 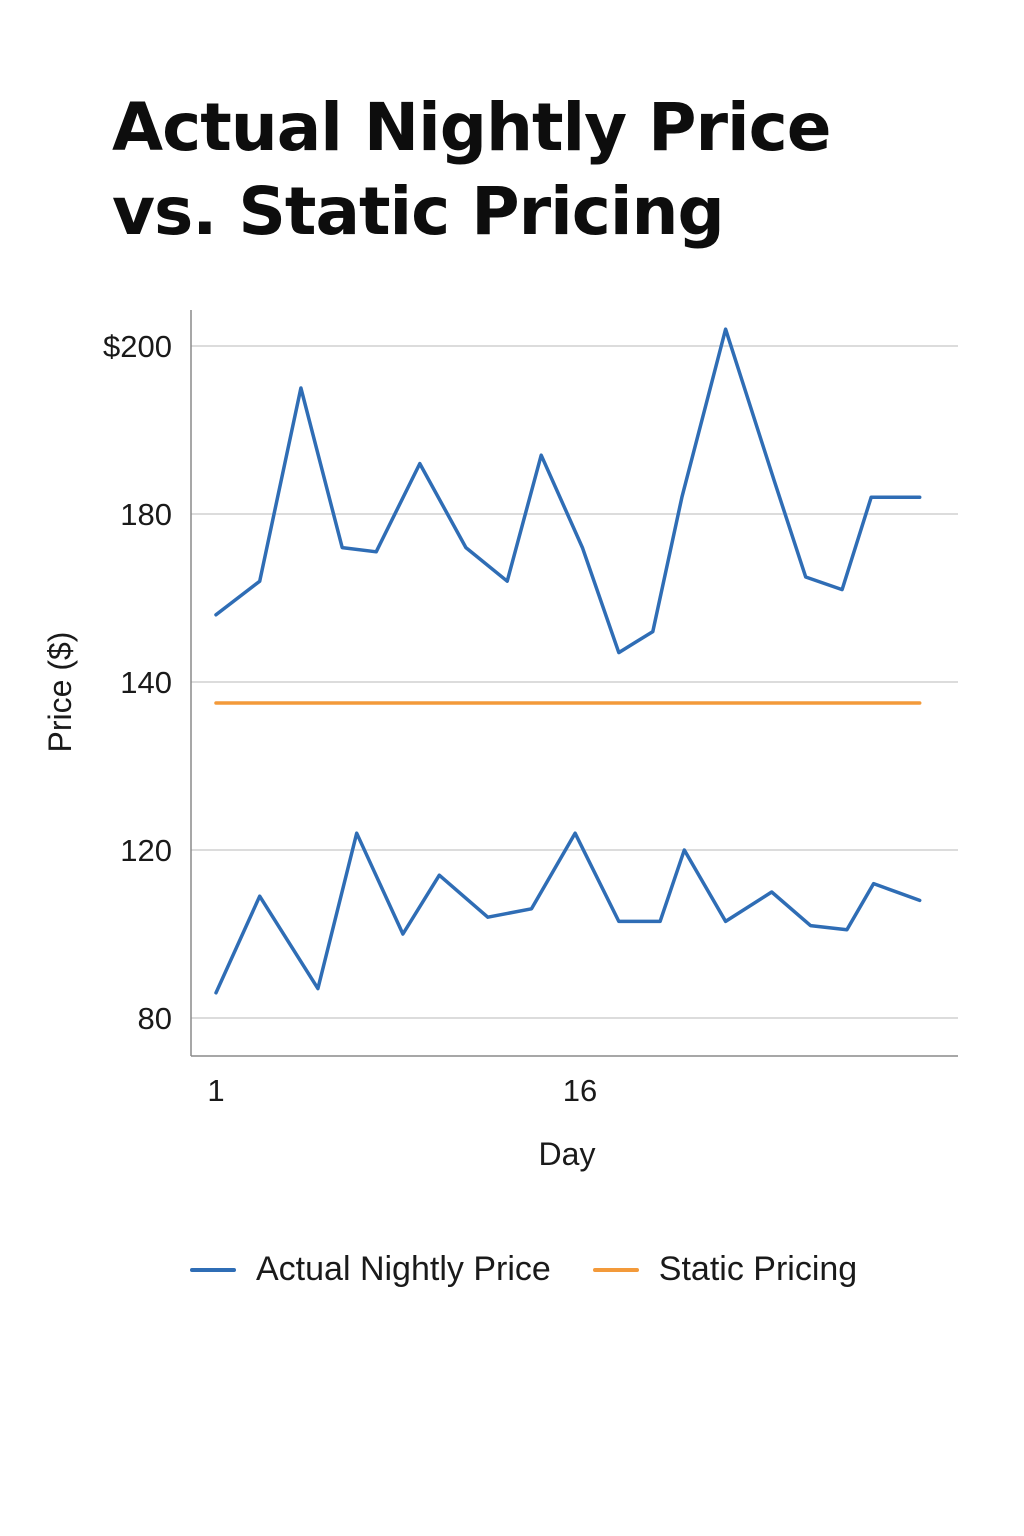 I want to click on y-tick-label: $200, so click(x=137, y=346).